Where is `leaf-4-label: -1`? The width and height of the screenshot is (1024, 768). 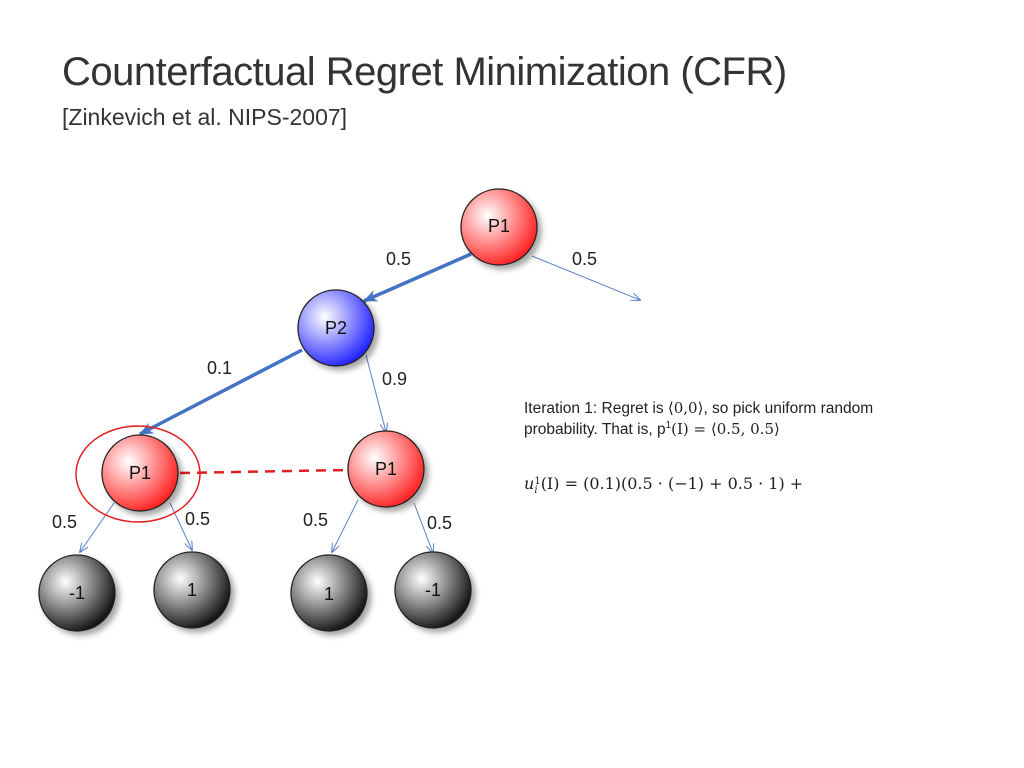
leaf-4-label: -1 is located at coordinates (433, 590).